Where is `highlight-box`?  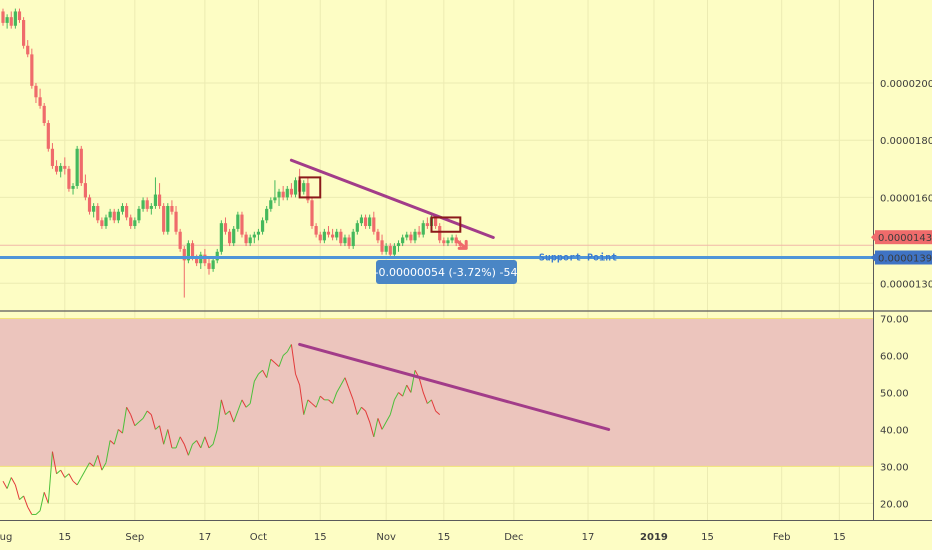 highlight-box is located at coordinates (446, 224).